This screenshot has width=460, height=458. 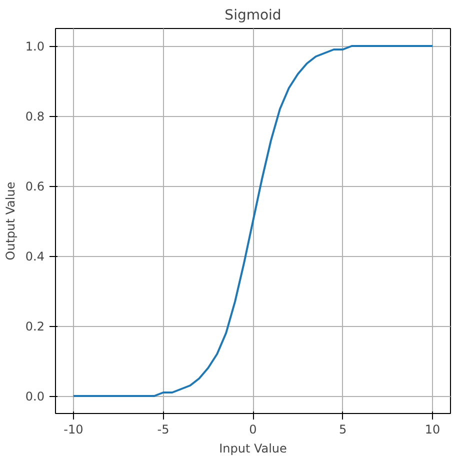 I want to click on x-tick-label: 10, so click(x=432, y=429).